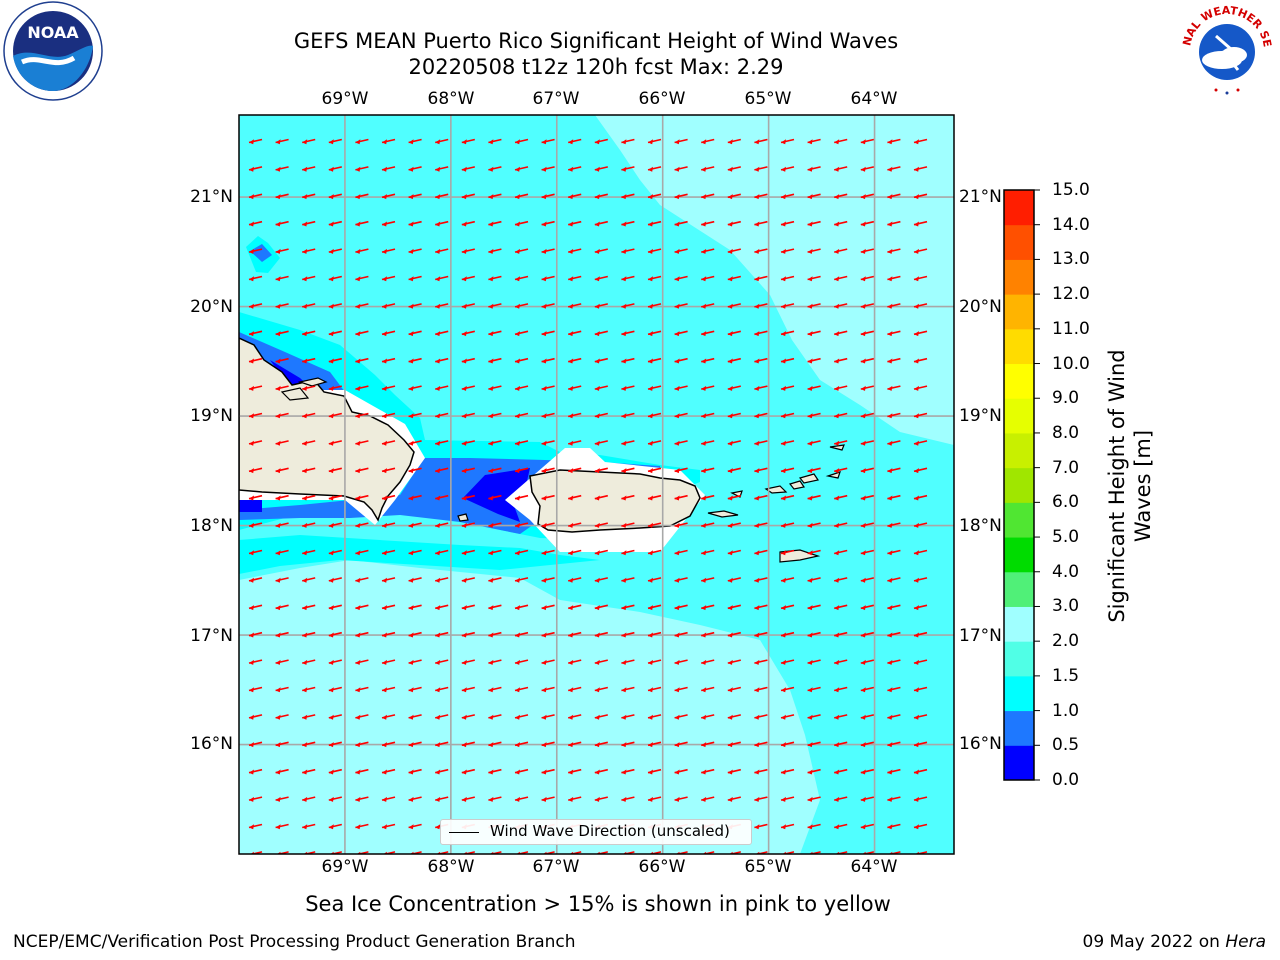 The image size is (1280, 960). Describe the element at coordinates (1130, 486) in the screenshot. I see `colorbar-label: Significant Height of Wind Waves [m]` at that location.